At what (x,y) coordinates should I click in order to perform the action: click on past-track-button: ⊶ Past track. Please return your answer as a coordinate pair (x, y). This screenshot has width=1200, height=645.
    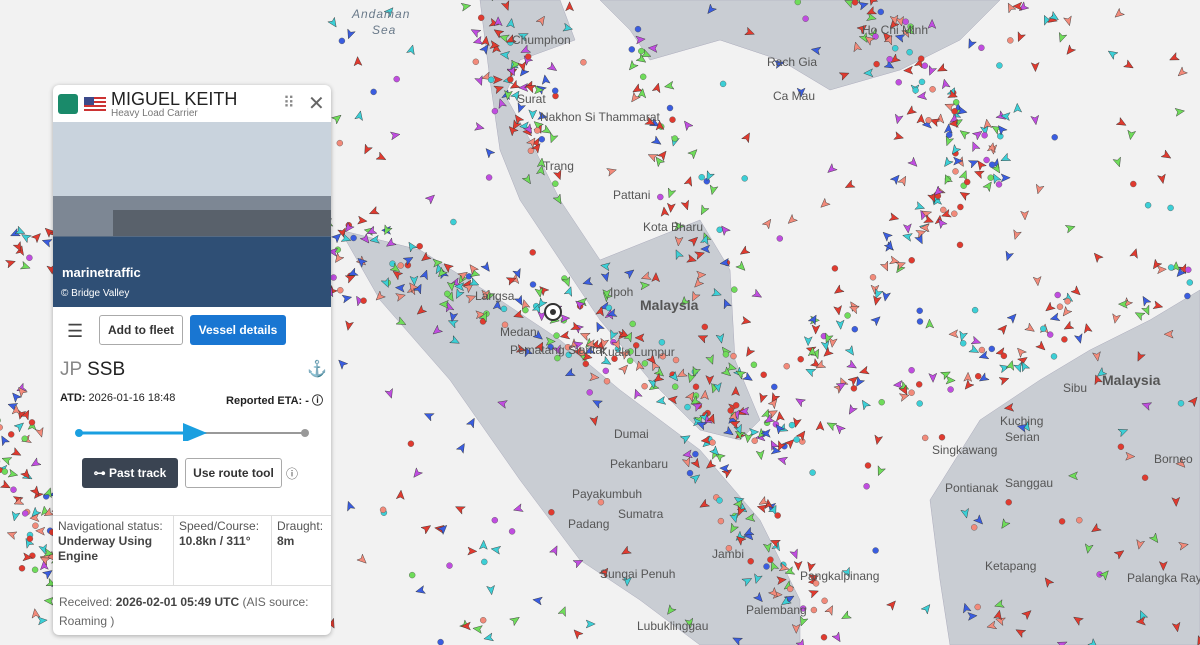
    Looking at the image, I should click on (130, 473).